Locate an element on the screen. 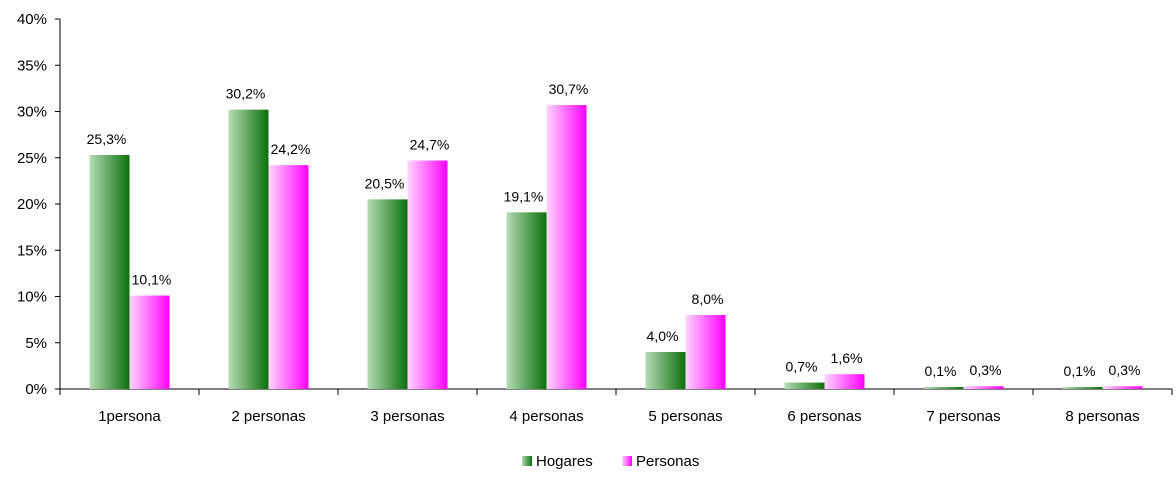 The image size is (1176, 477). x-category-label: 7 personas is located at coordinates (963, 416).